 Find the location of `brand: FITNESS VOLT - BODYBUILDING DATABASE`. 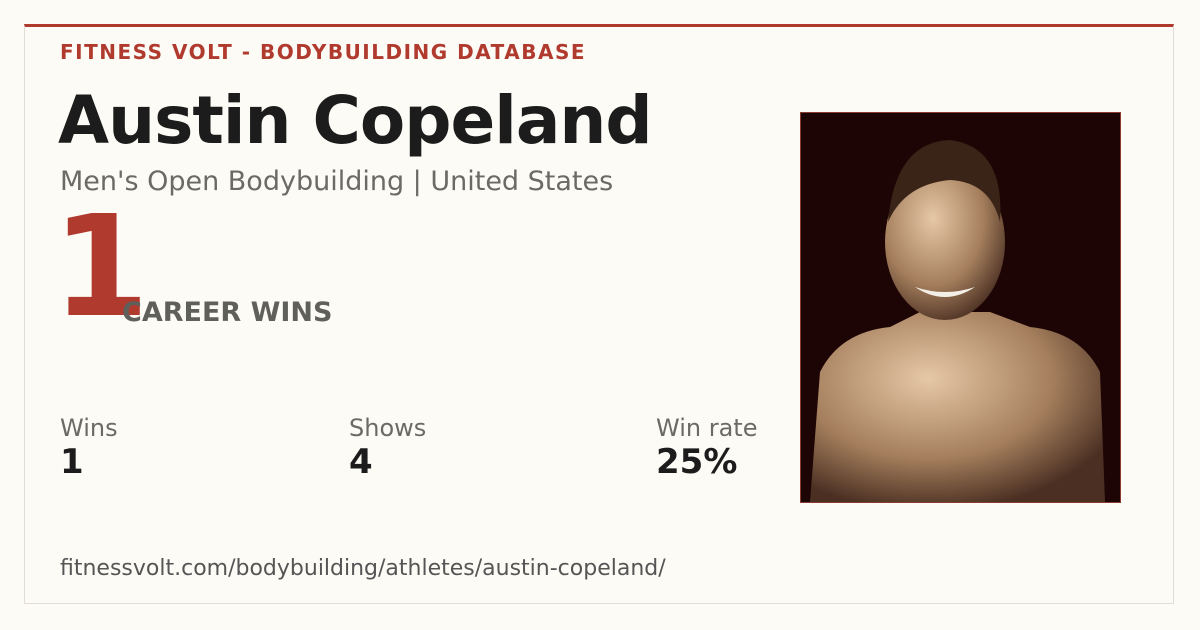

brand: FITNESS VOLT - BODYBUILDING DATABASE is located at coordinates (323, 52).